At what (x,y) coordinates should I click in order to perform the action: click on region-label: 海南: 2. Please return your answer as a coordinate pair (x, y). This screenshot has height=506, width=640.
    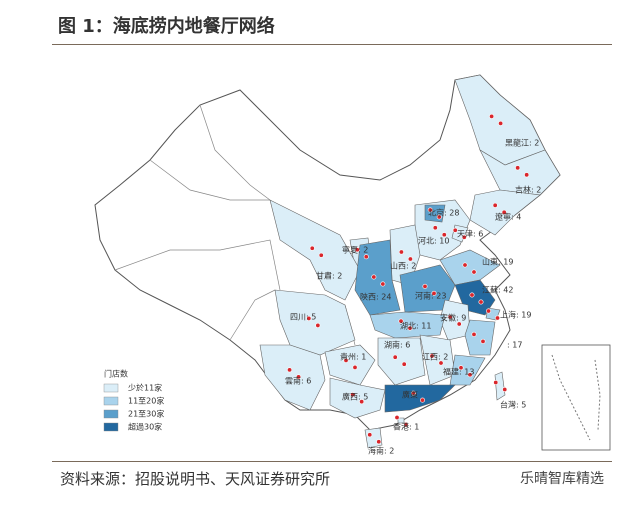
    Looking at the image, I should click on (381, 451).